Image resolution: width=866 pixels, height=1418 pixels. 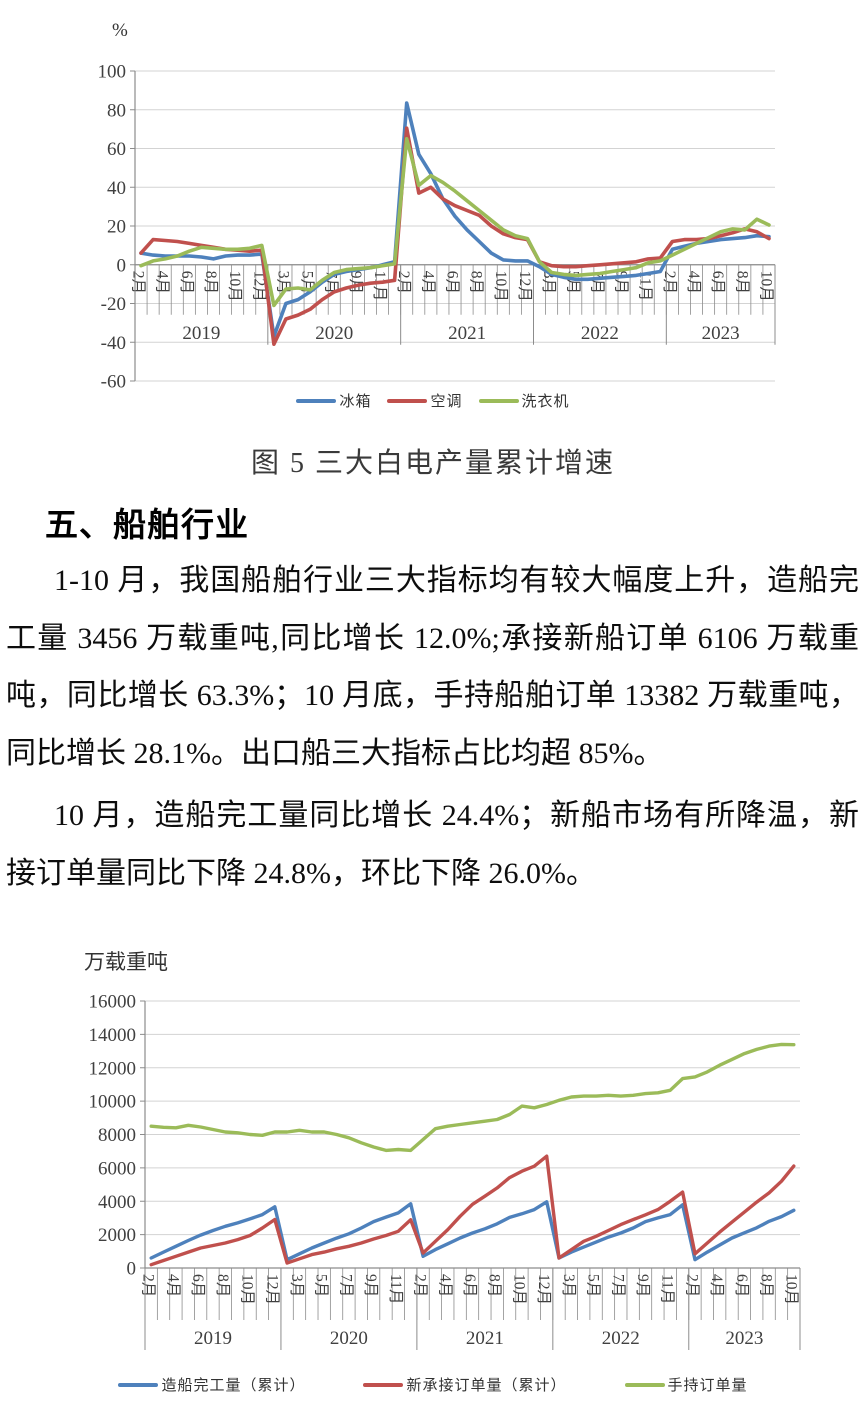 I want to click on legend-label: 洗衣机, so click(x=545, y=402).